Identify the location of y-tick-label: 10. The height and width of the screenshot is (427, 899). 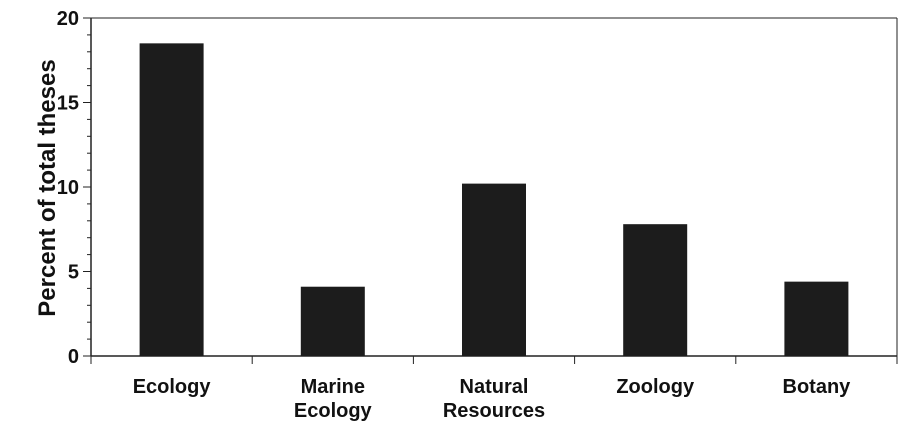
(68, 188).